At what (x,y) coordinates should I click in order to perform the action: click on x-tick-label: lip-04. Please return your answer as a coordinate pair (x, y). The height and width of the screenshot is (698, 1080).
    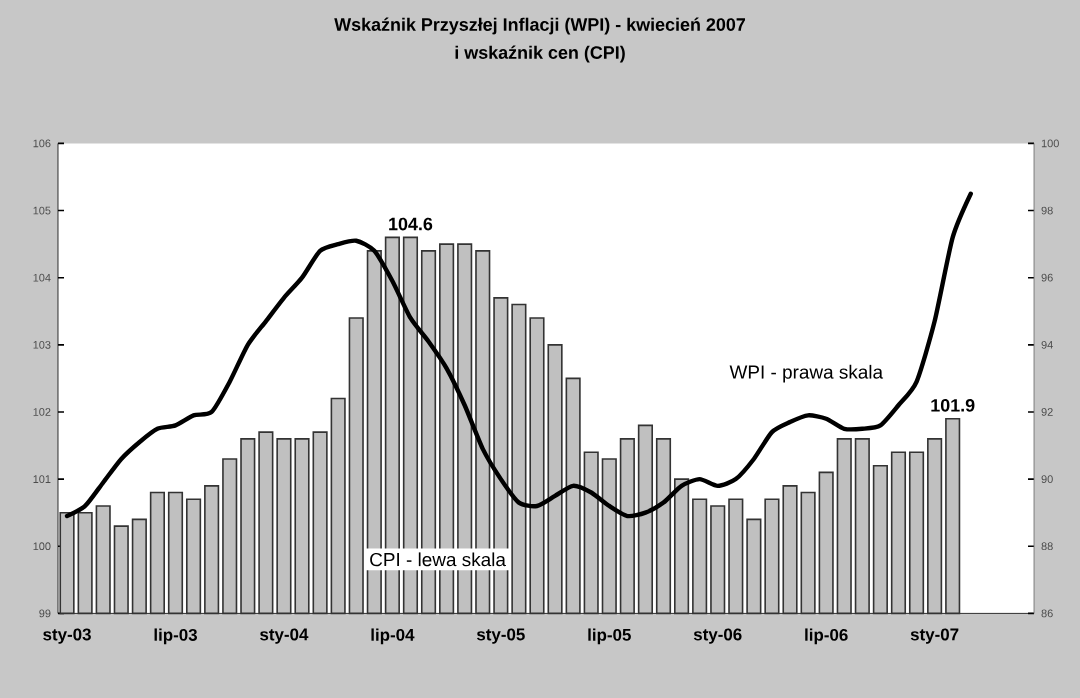
    Looking at the image, I should click on (393, 636).